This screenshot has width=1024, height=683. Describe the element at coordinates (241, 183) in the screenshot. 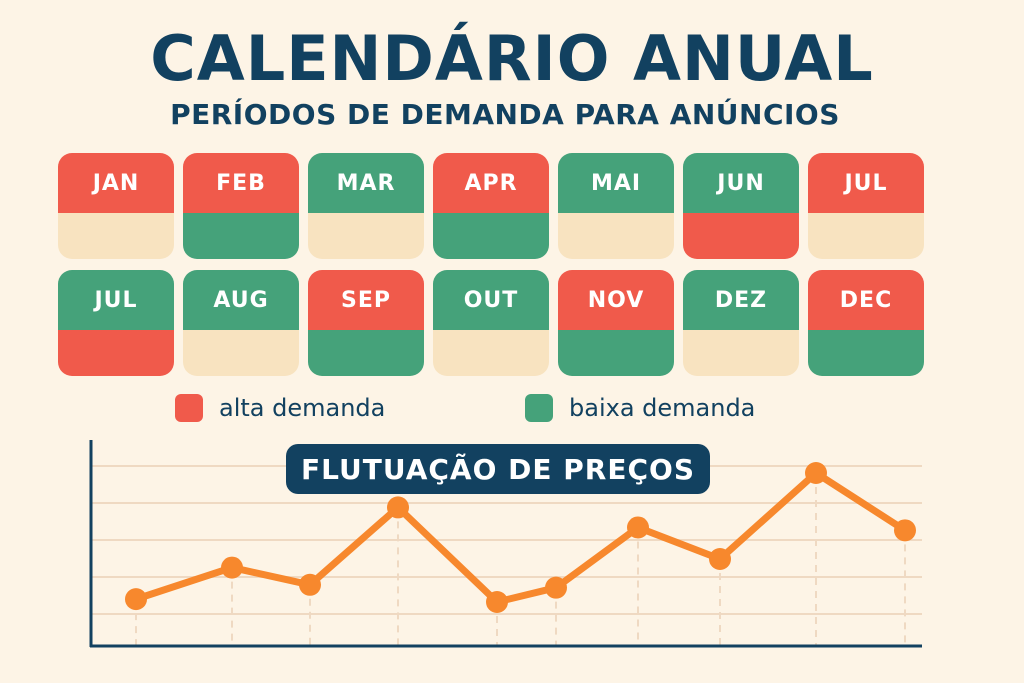

I see `month-label: FEB` at that location.